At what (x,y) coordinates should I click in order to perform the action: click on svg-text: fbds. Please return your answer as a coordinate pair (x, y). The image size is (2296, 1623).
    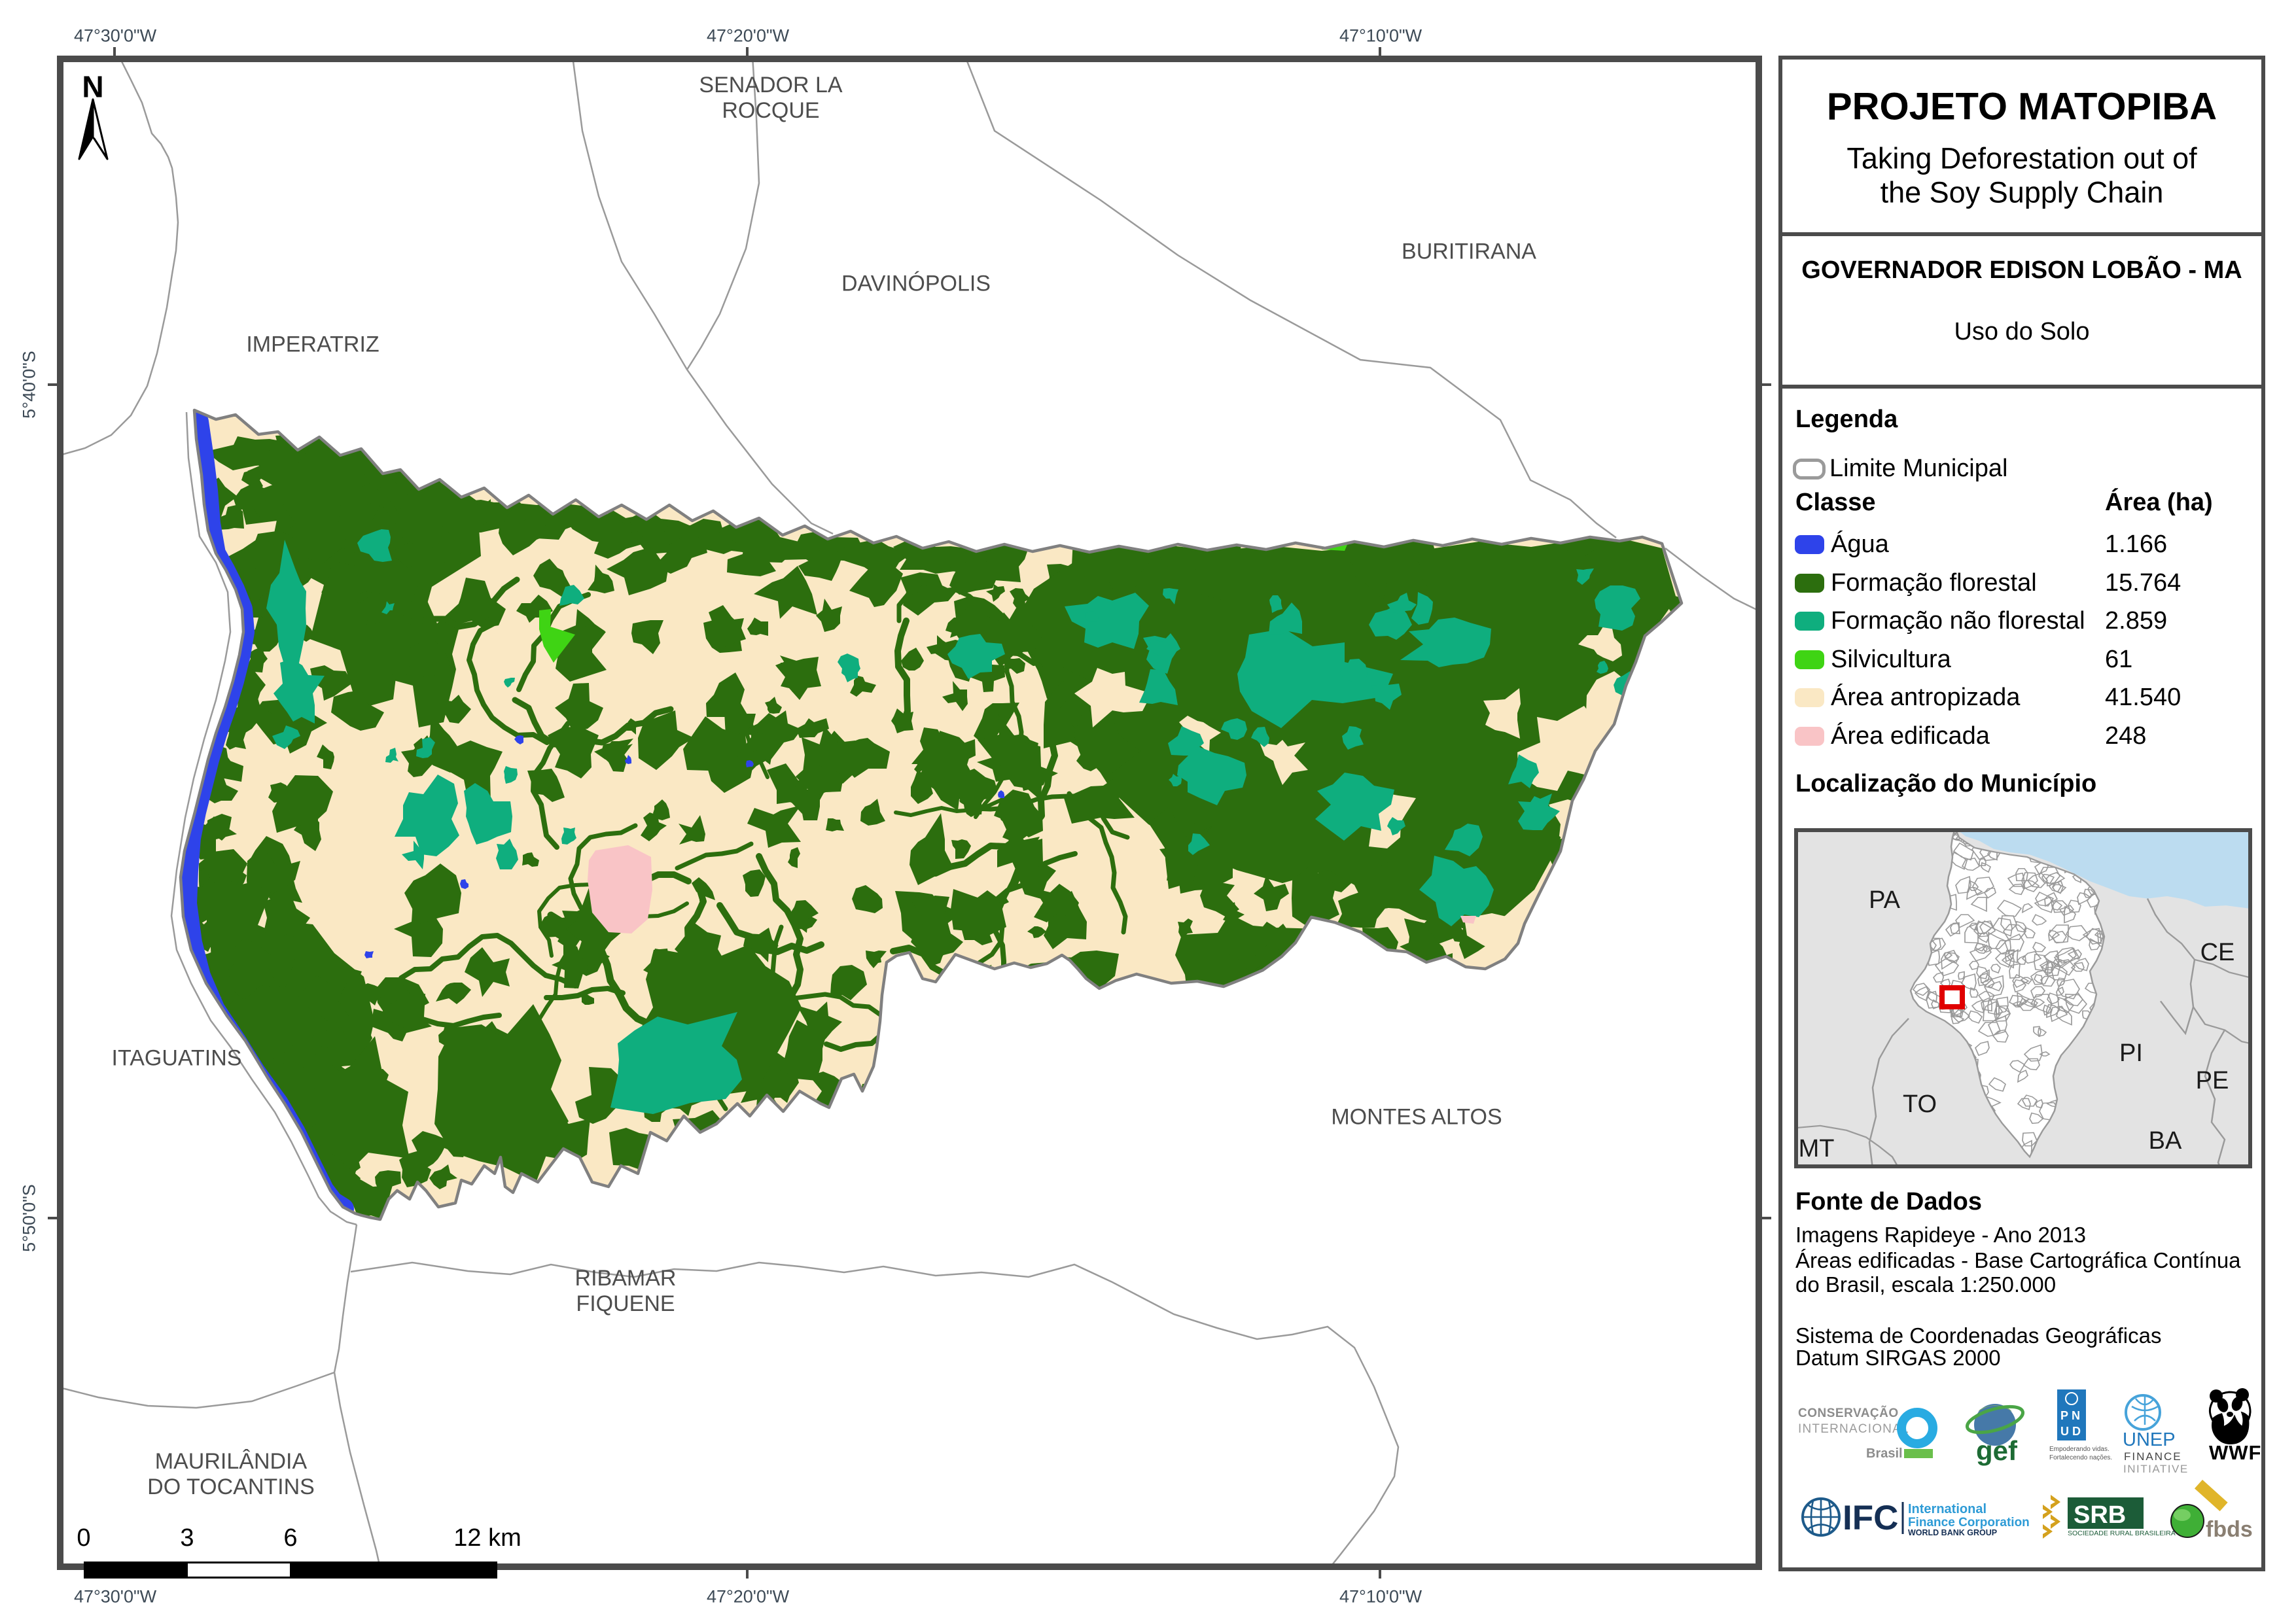
    Looking at the image, I should click on (2229, 1530).